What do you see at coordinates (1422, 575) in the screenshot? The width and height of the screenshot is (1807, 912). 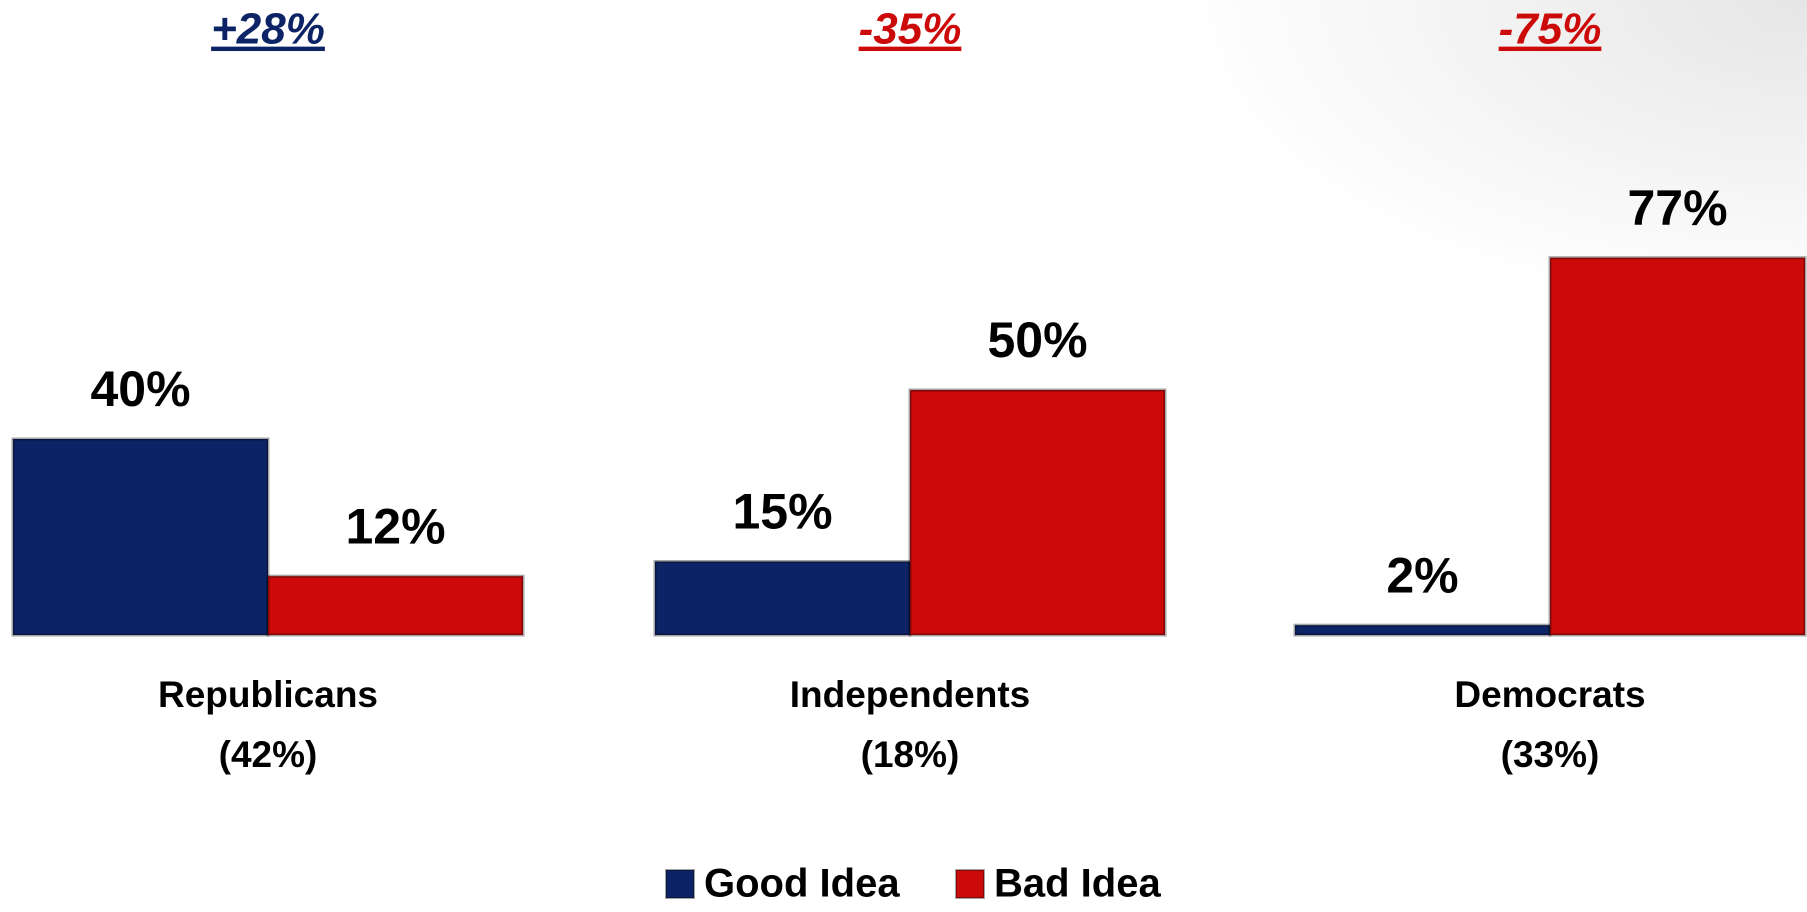 I see `value-label: 2%` at bounding box center [1422, 575].